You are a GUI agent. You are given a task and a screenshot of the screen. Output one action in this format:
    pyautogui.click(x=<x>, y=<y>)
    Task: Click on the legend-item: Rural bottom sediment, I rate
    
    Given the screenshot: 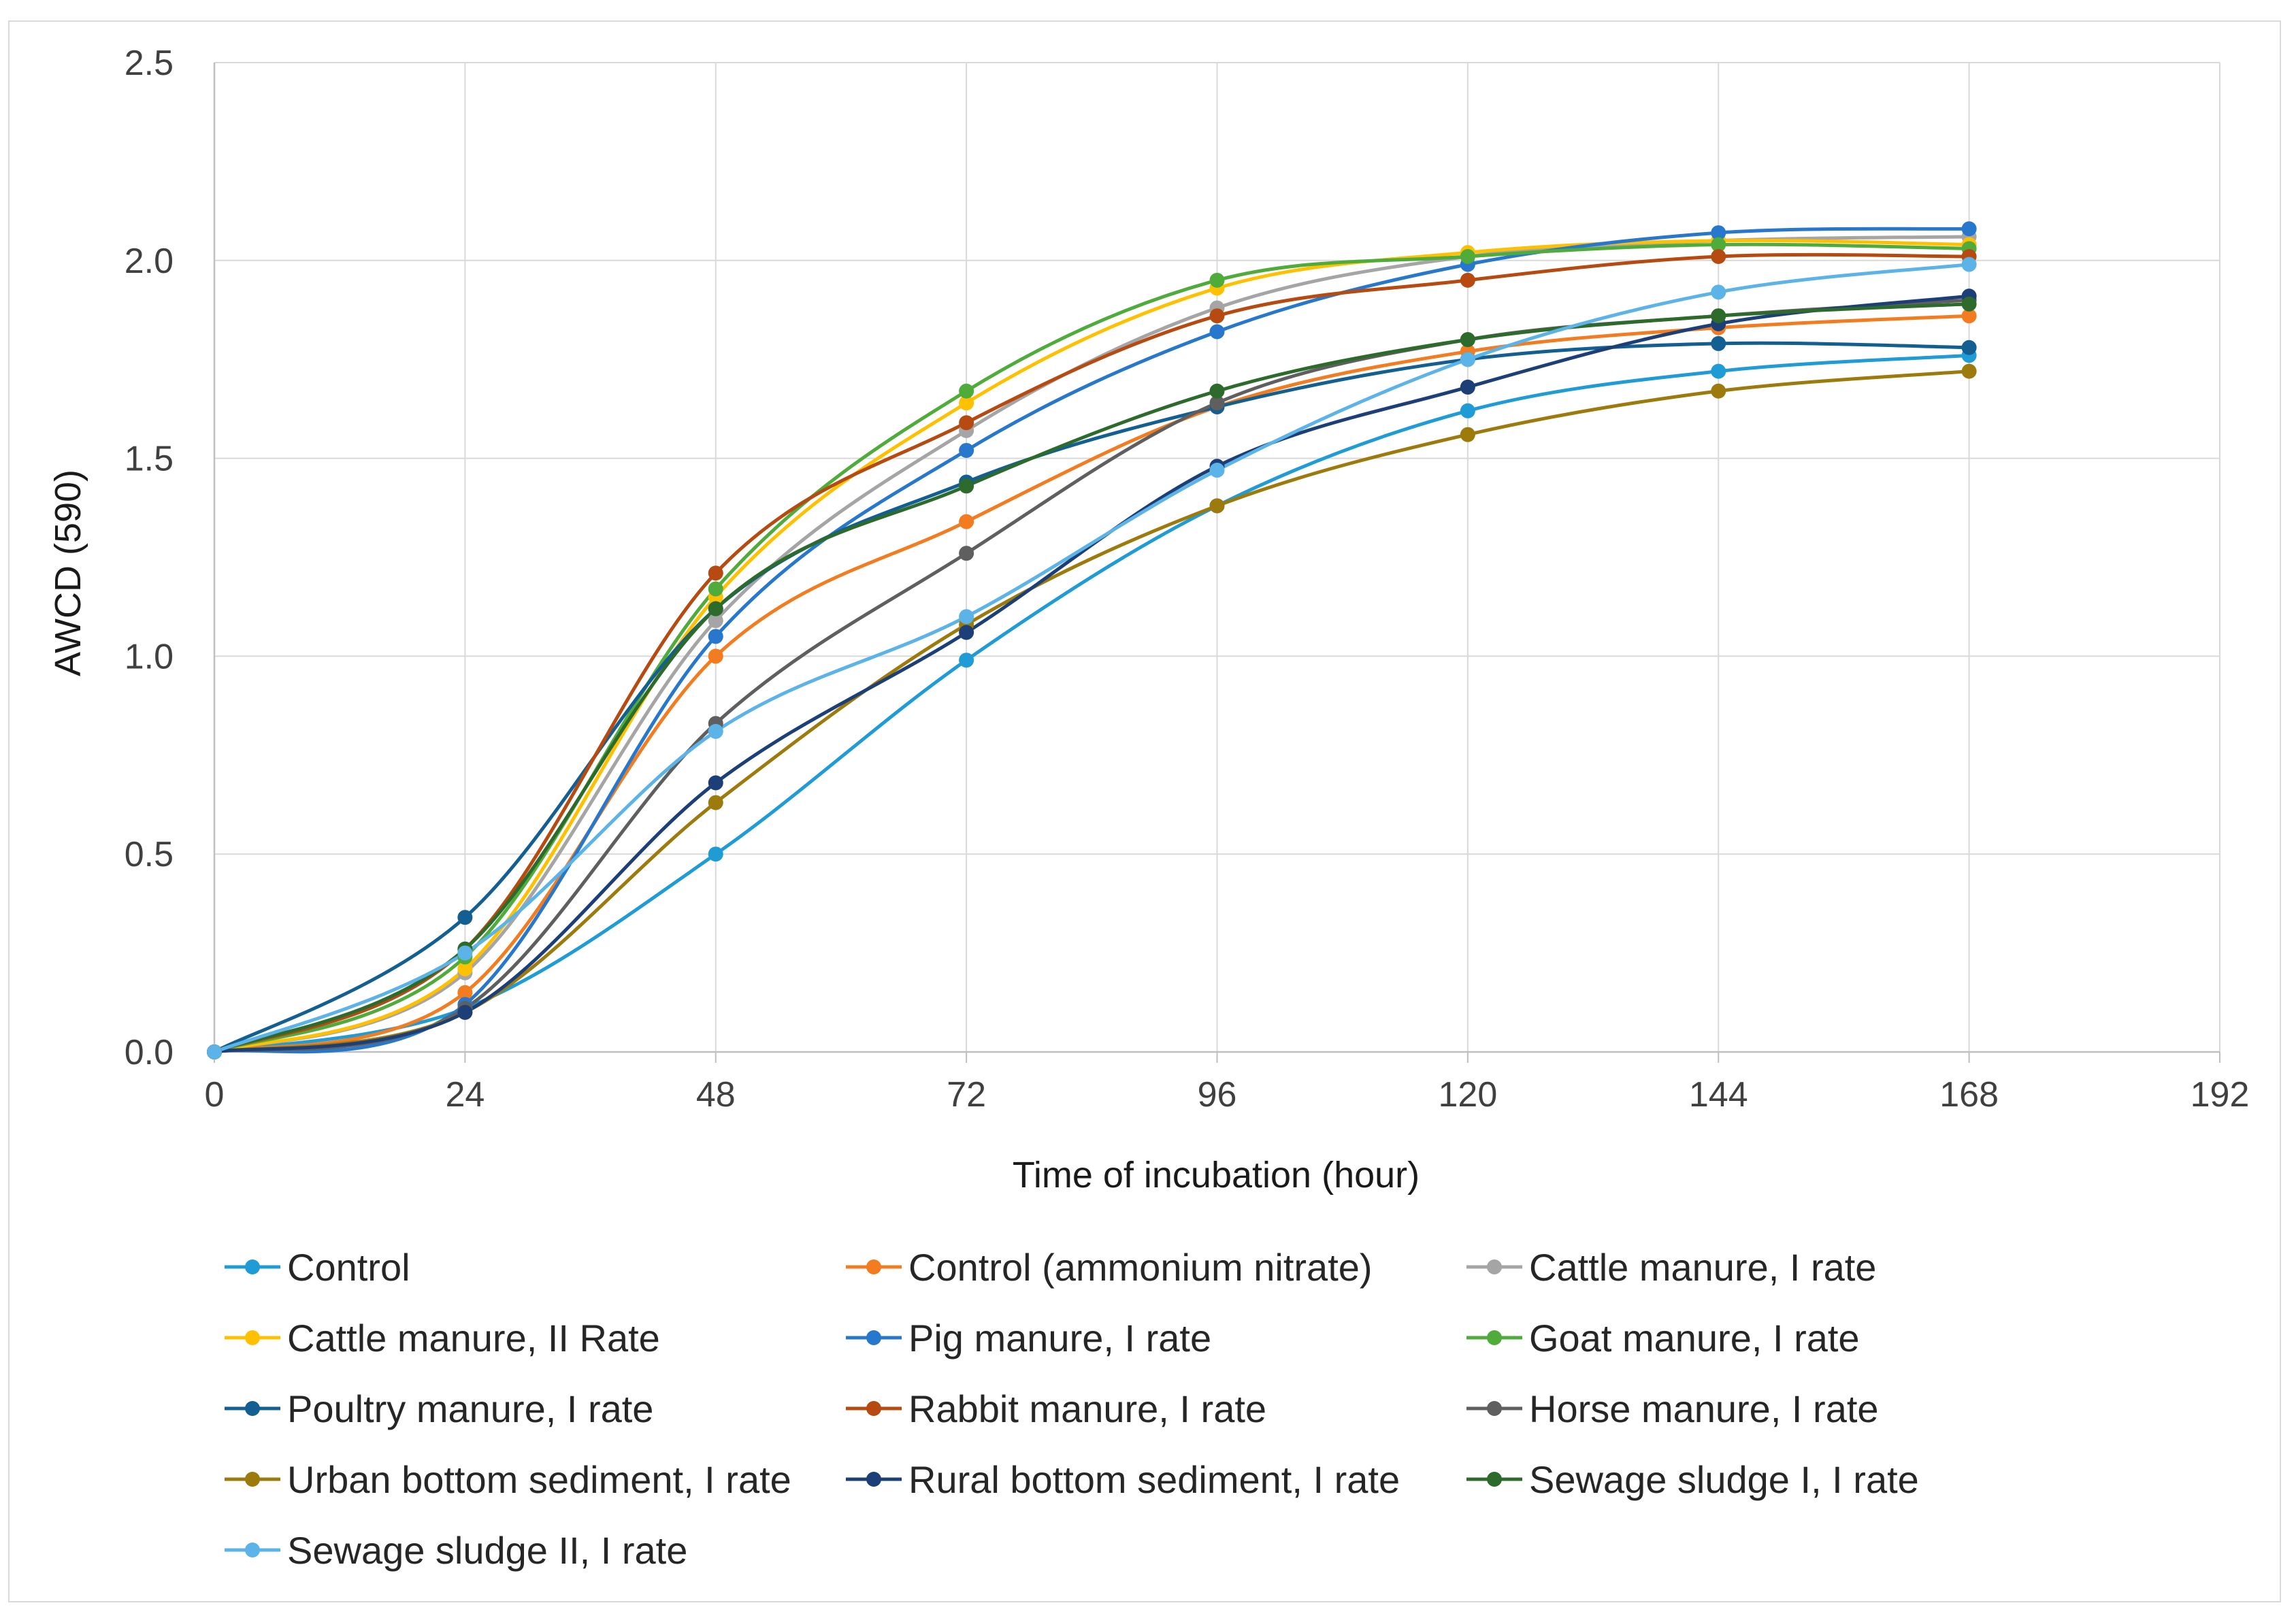 What is the action you would take?
    pyautogui.click(x=1123, y=1479)
    